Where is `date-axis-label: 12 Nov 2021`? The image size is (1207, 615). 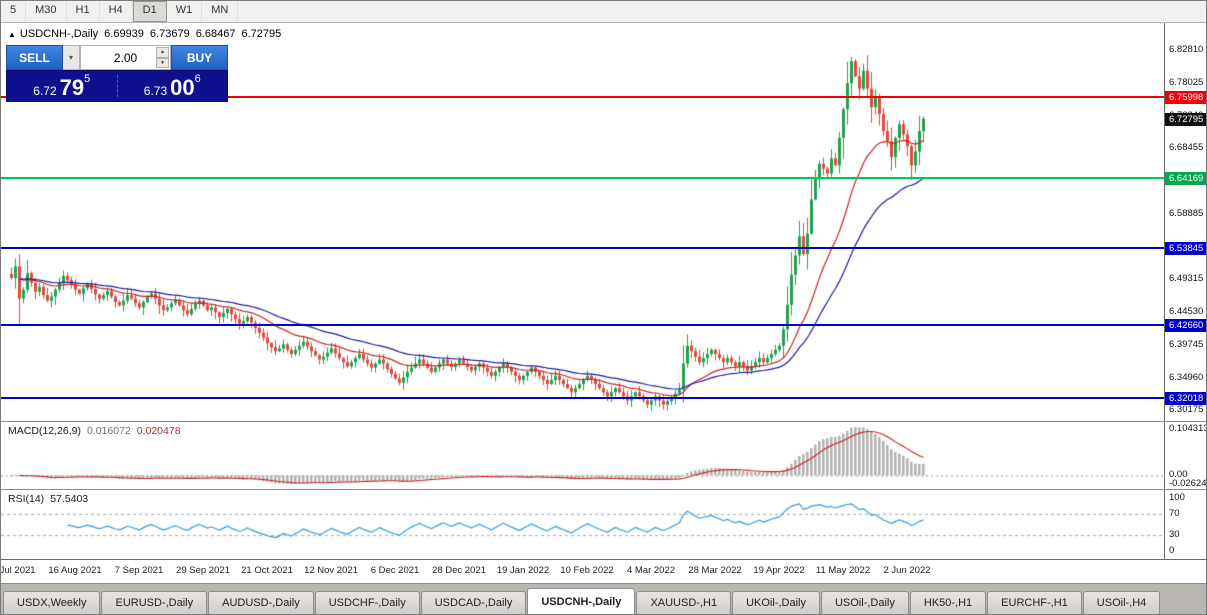 date-axis-label: 12 Nov 2021 is located at coordinates (331, 570).